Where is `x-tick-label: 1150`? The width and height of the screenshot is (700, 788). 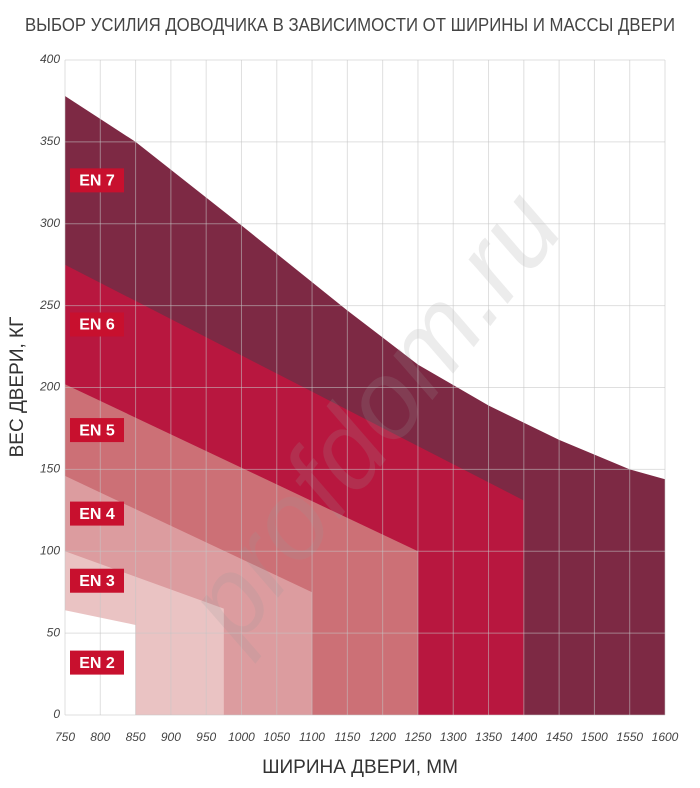 x-tick-label: 1150 is located at coordinates (347, 737).